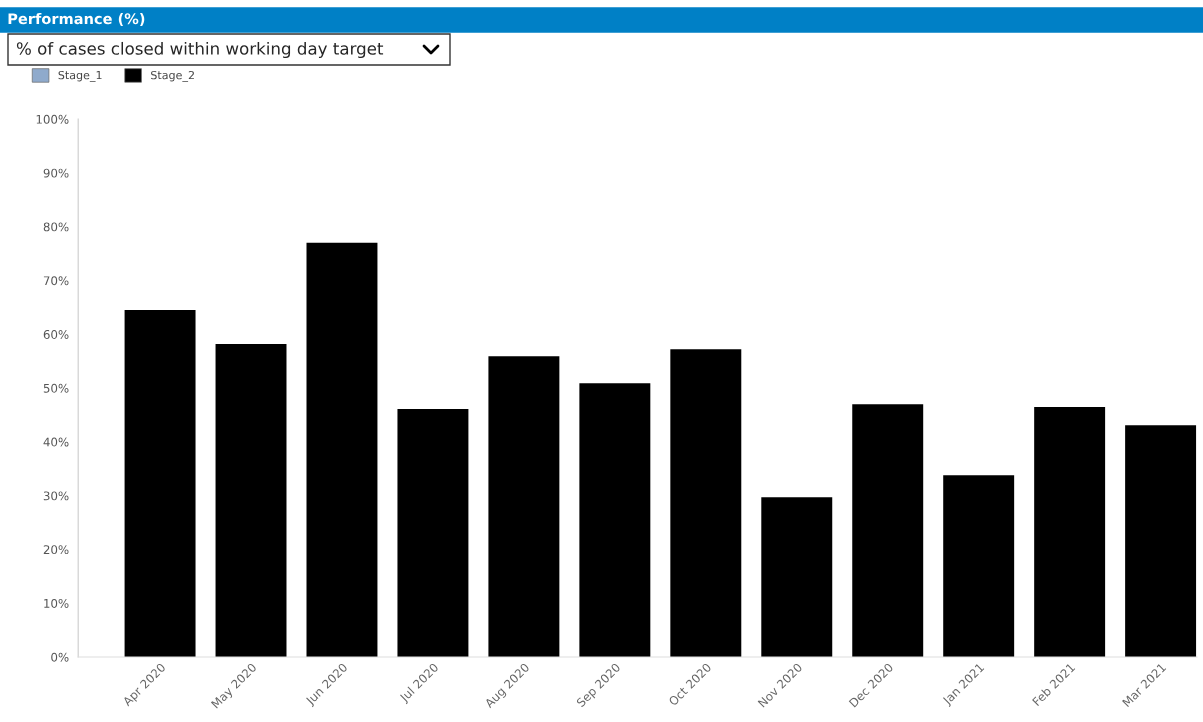  I want to click on y-tick-label: 40%, so click(56, 442).